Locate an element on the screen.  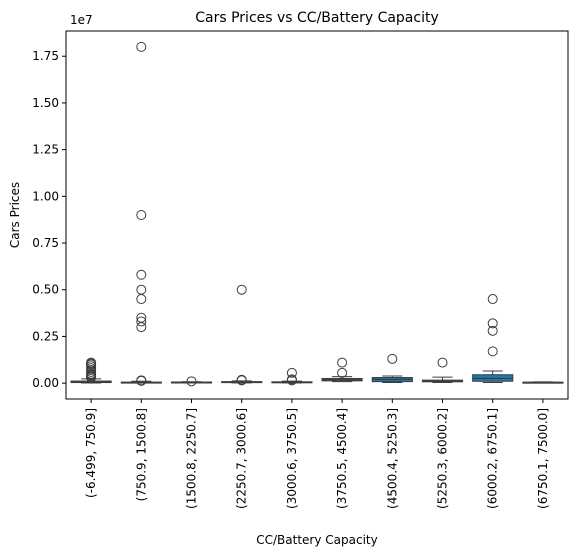
y-tick-label: 1.00 is located at coordinates (45, 196).